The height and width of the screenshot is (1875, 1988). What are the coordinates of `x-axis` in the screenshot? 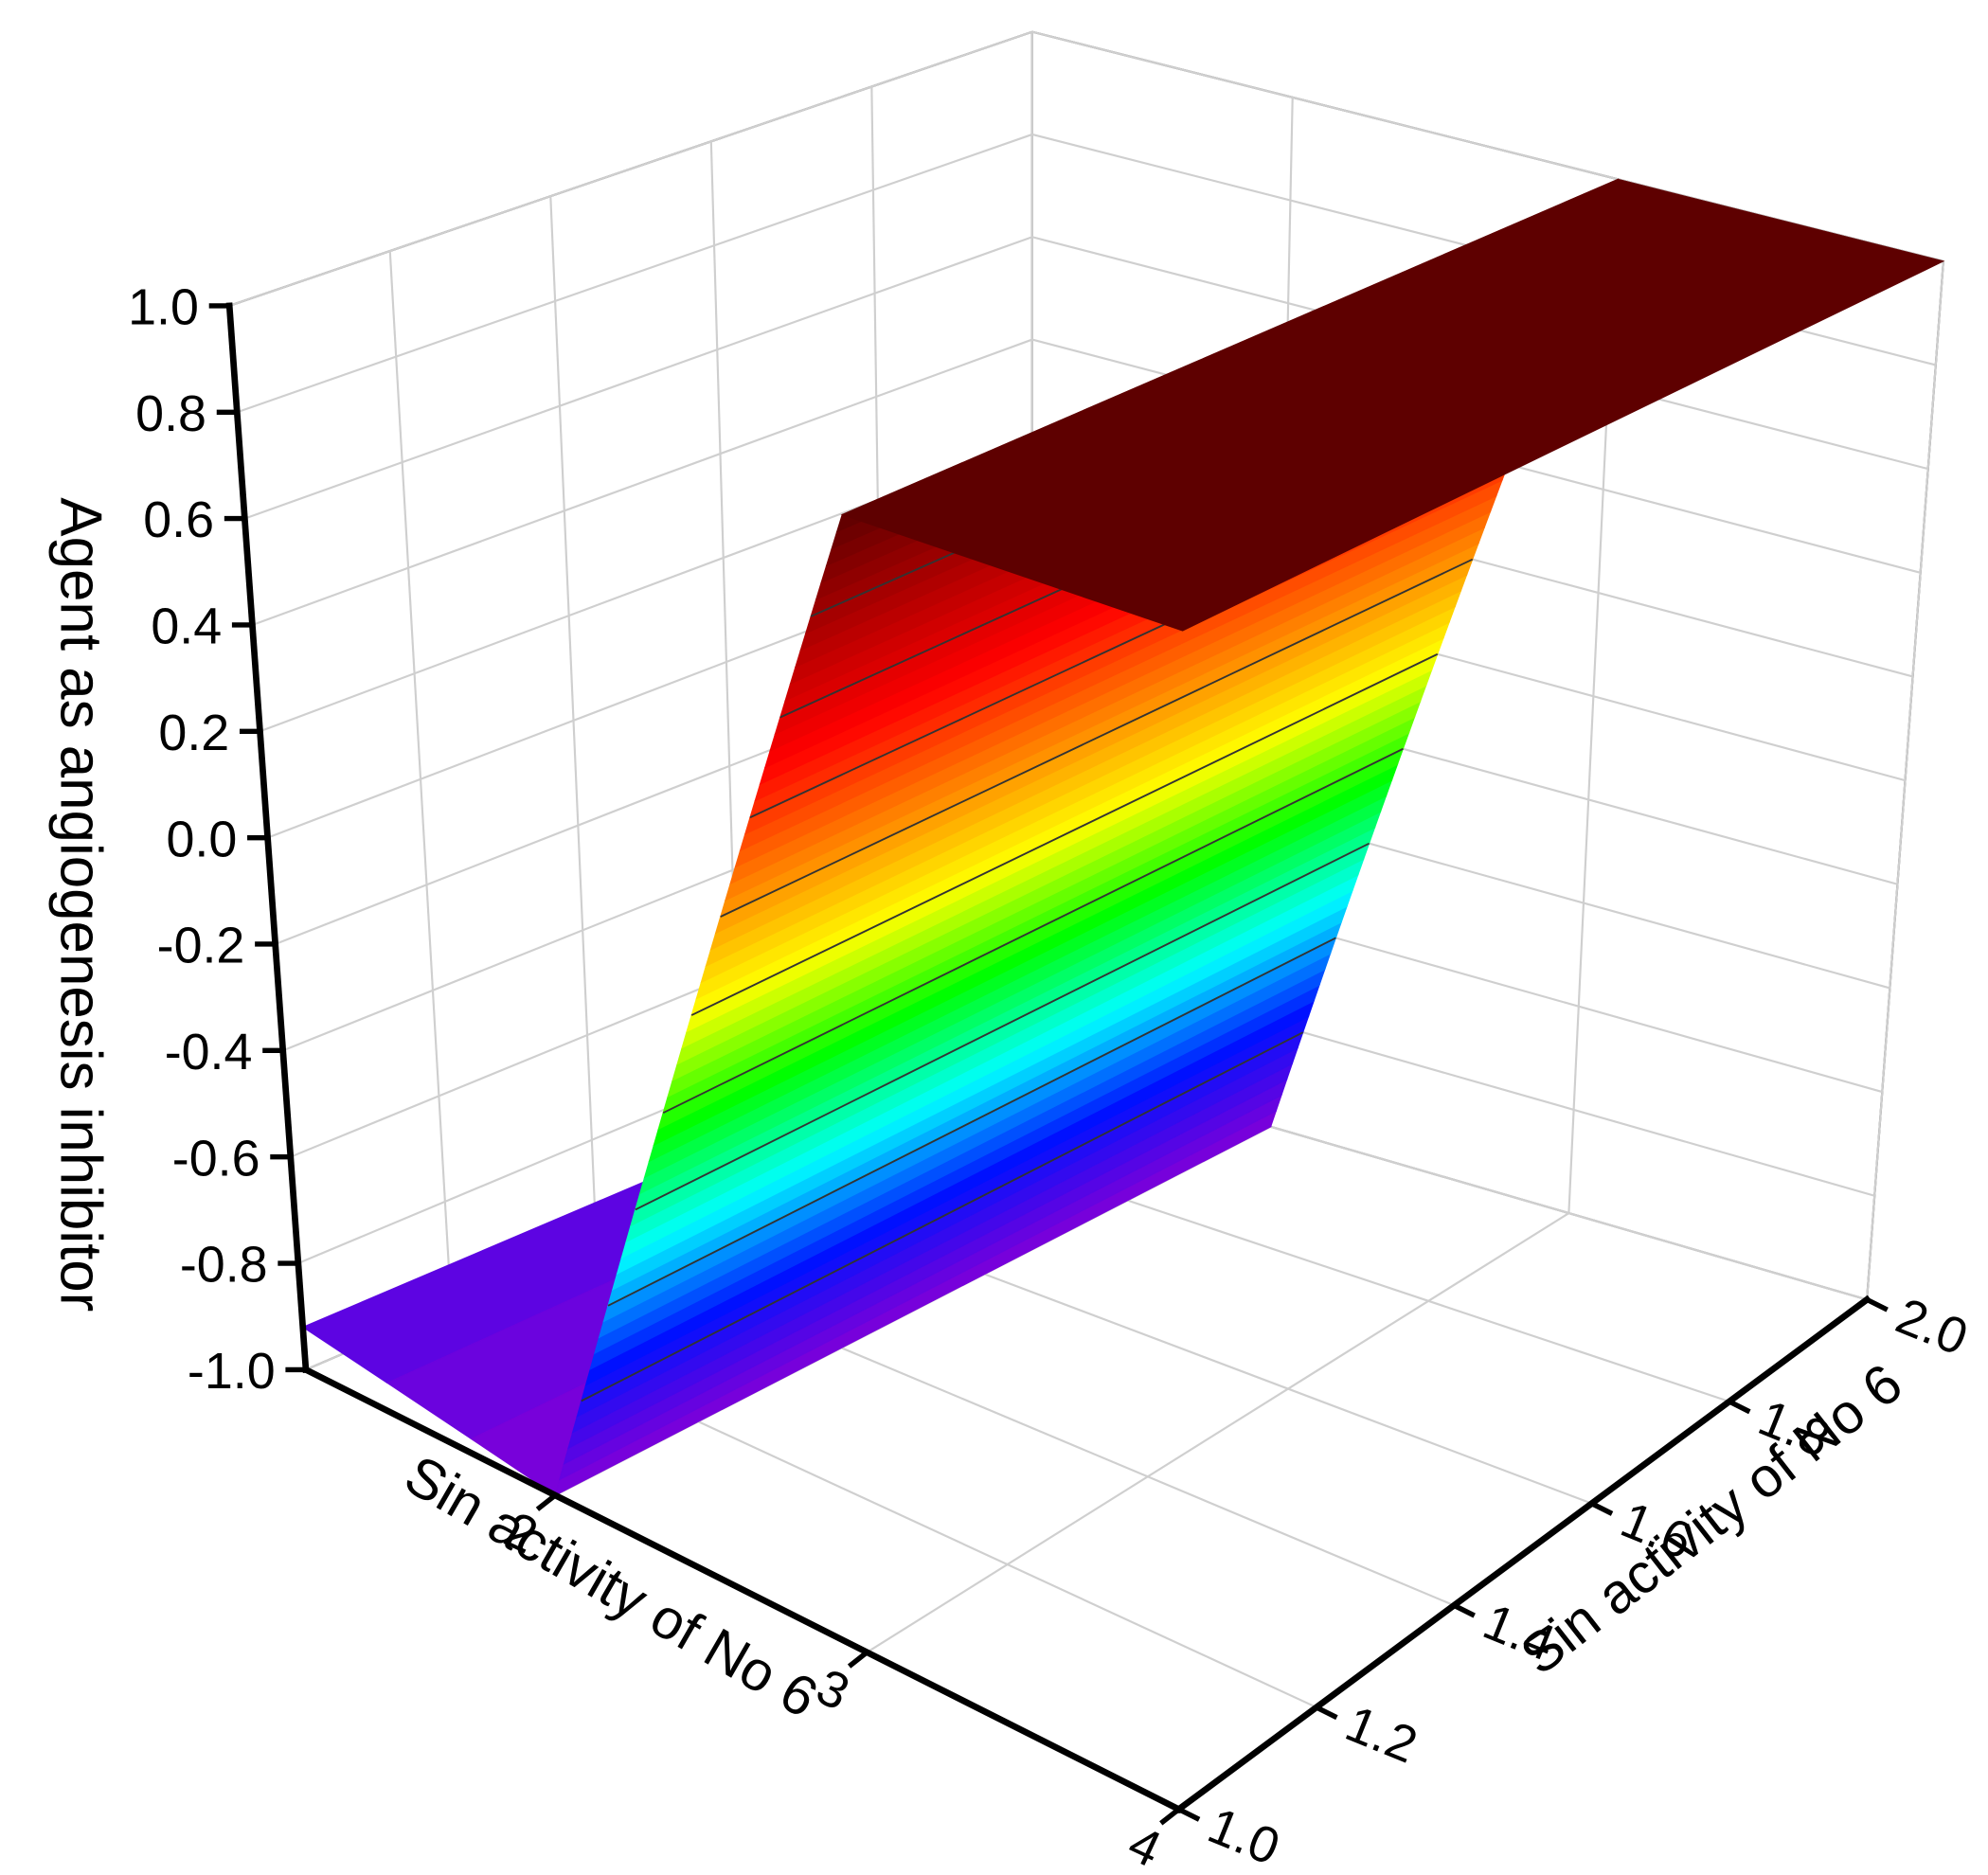 It's located at (742, 1590).